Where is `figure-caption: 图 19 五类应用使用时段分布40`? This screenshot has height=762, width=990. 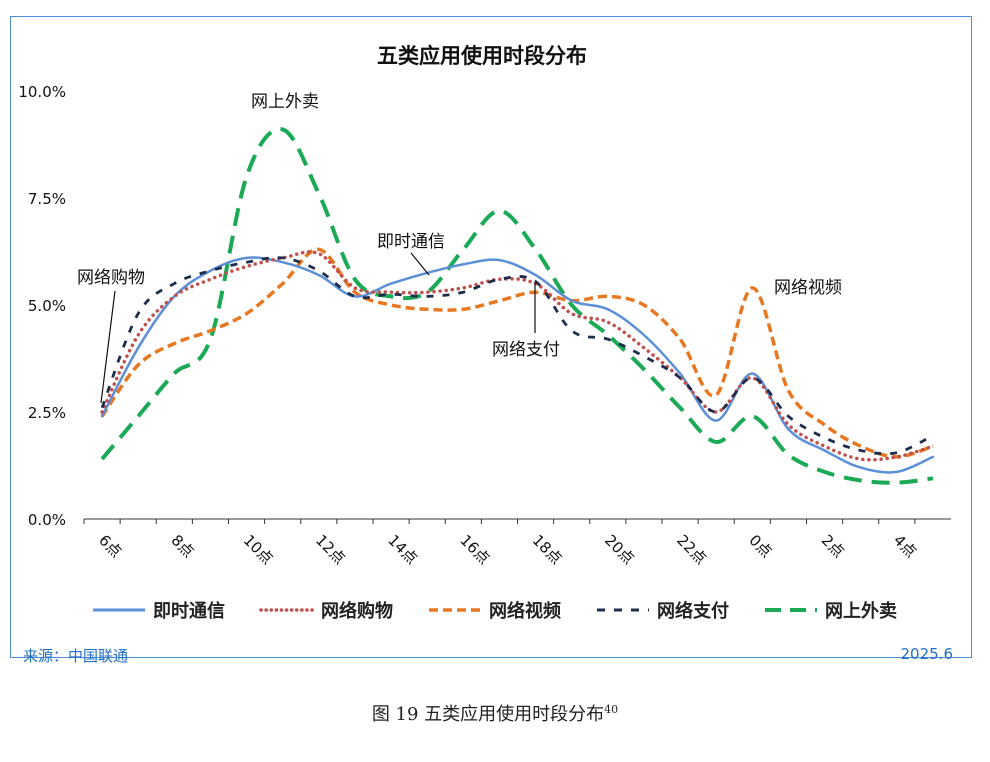 figure-caption: 图 19 五类应用使用时段分布40 is located at coordinates (495, 713).